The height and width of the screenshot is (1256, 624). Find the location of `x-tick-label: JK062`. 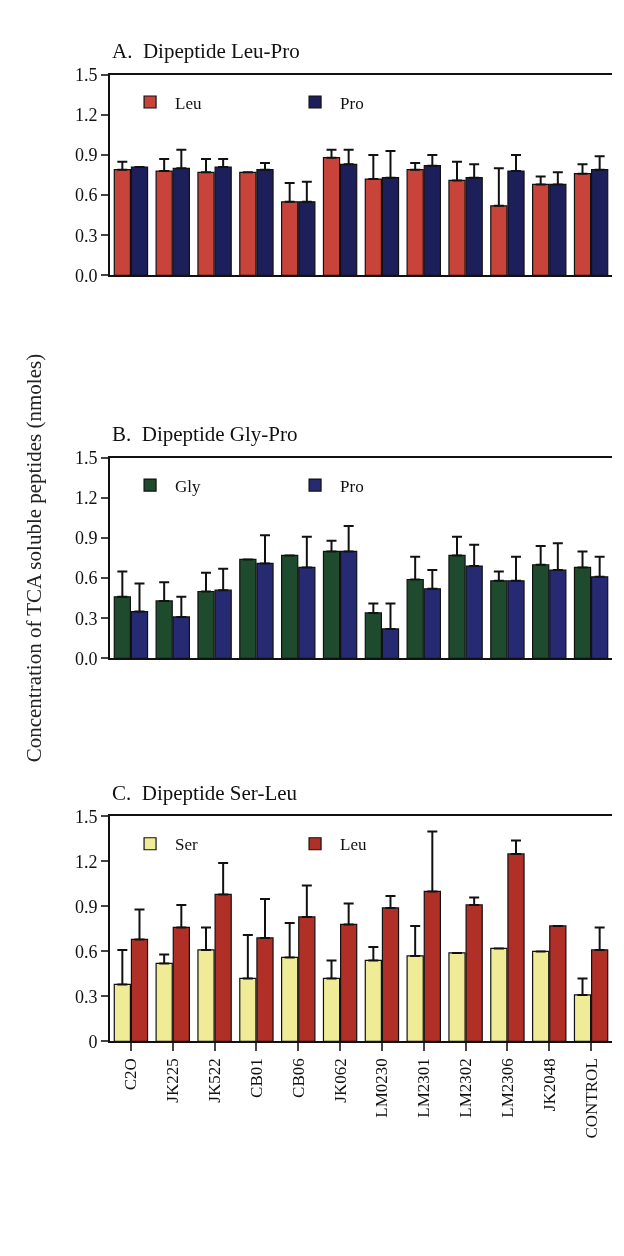

x-tick-label: JK062 is located at coordinates (340, 1080).